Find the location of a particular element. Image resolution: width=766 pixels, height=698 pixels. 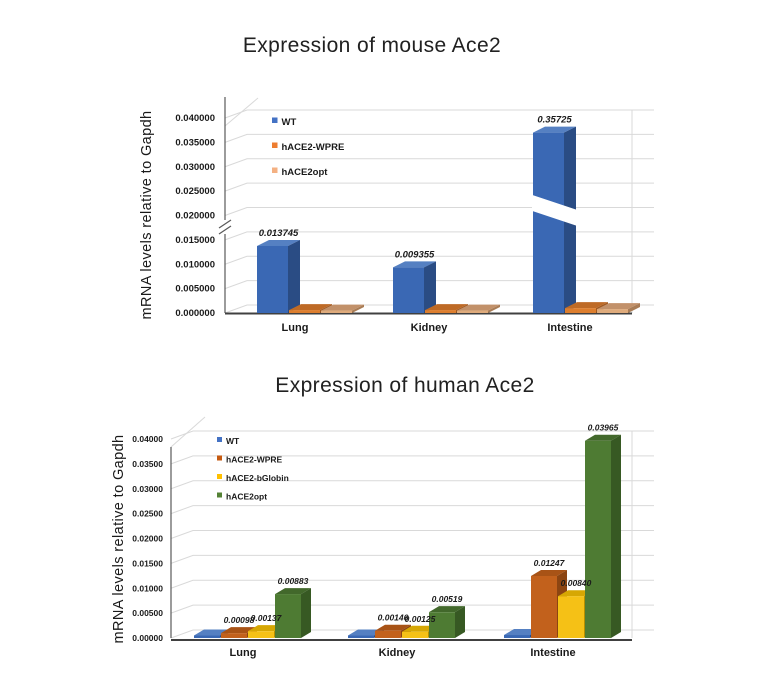

data-label: 0.00519 is located at coordinates (447, 599).